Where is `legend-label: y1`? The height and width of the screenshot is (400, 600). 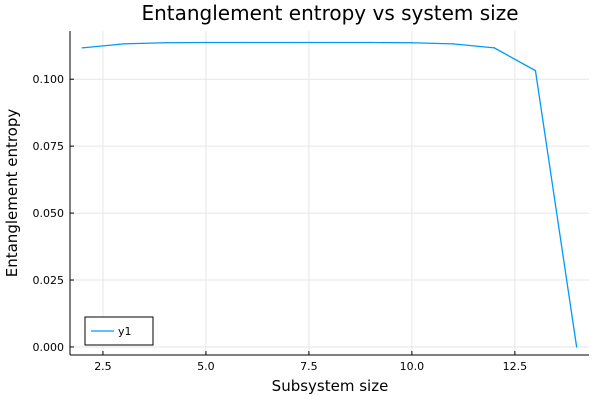
legend-label: y1 is located at coordinates (125, 331).